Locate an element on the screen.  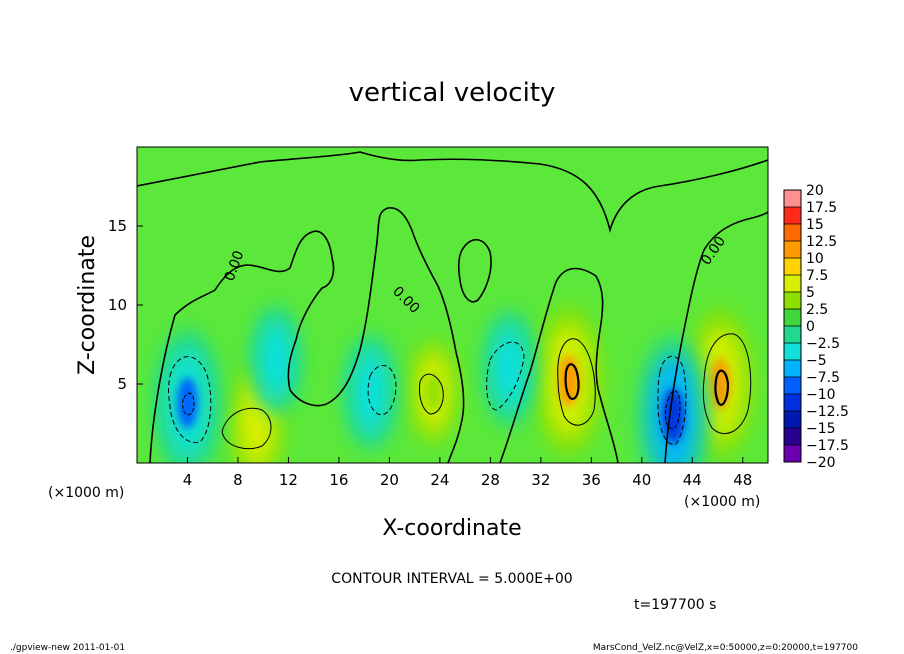
time-text: t=197700 s is located at coordinates (675, 605).